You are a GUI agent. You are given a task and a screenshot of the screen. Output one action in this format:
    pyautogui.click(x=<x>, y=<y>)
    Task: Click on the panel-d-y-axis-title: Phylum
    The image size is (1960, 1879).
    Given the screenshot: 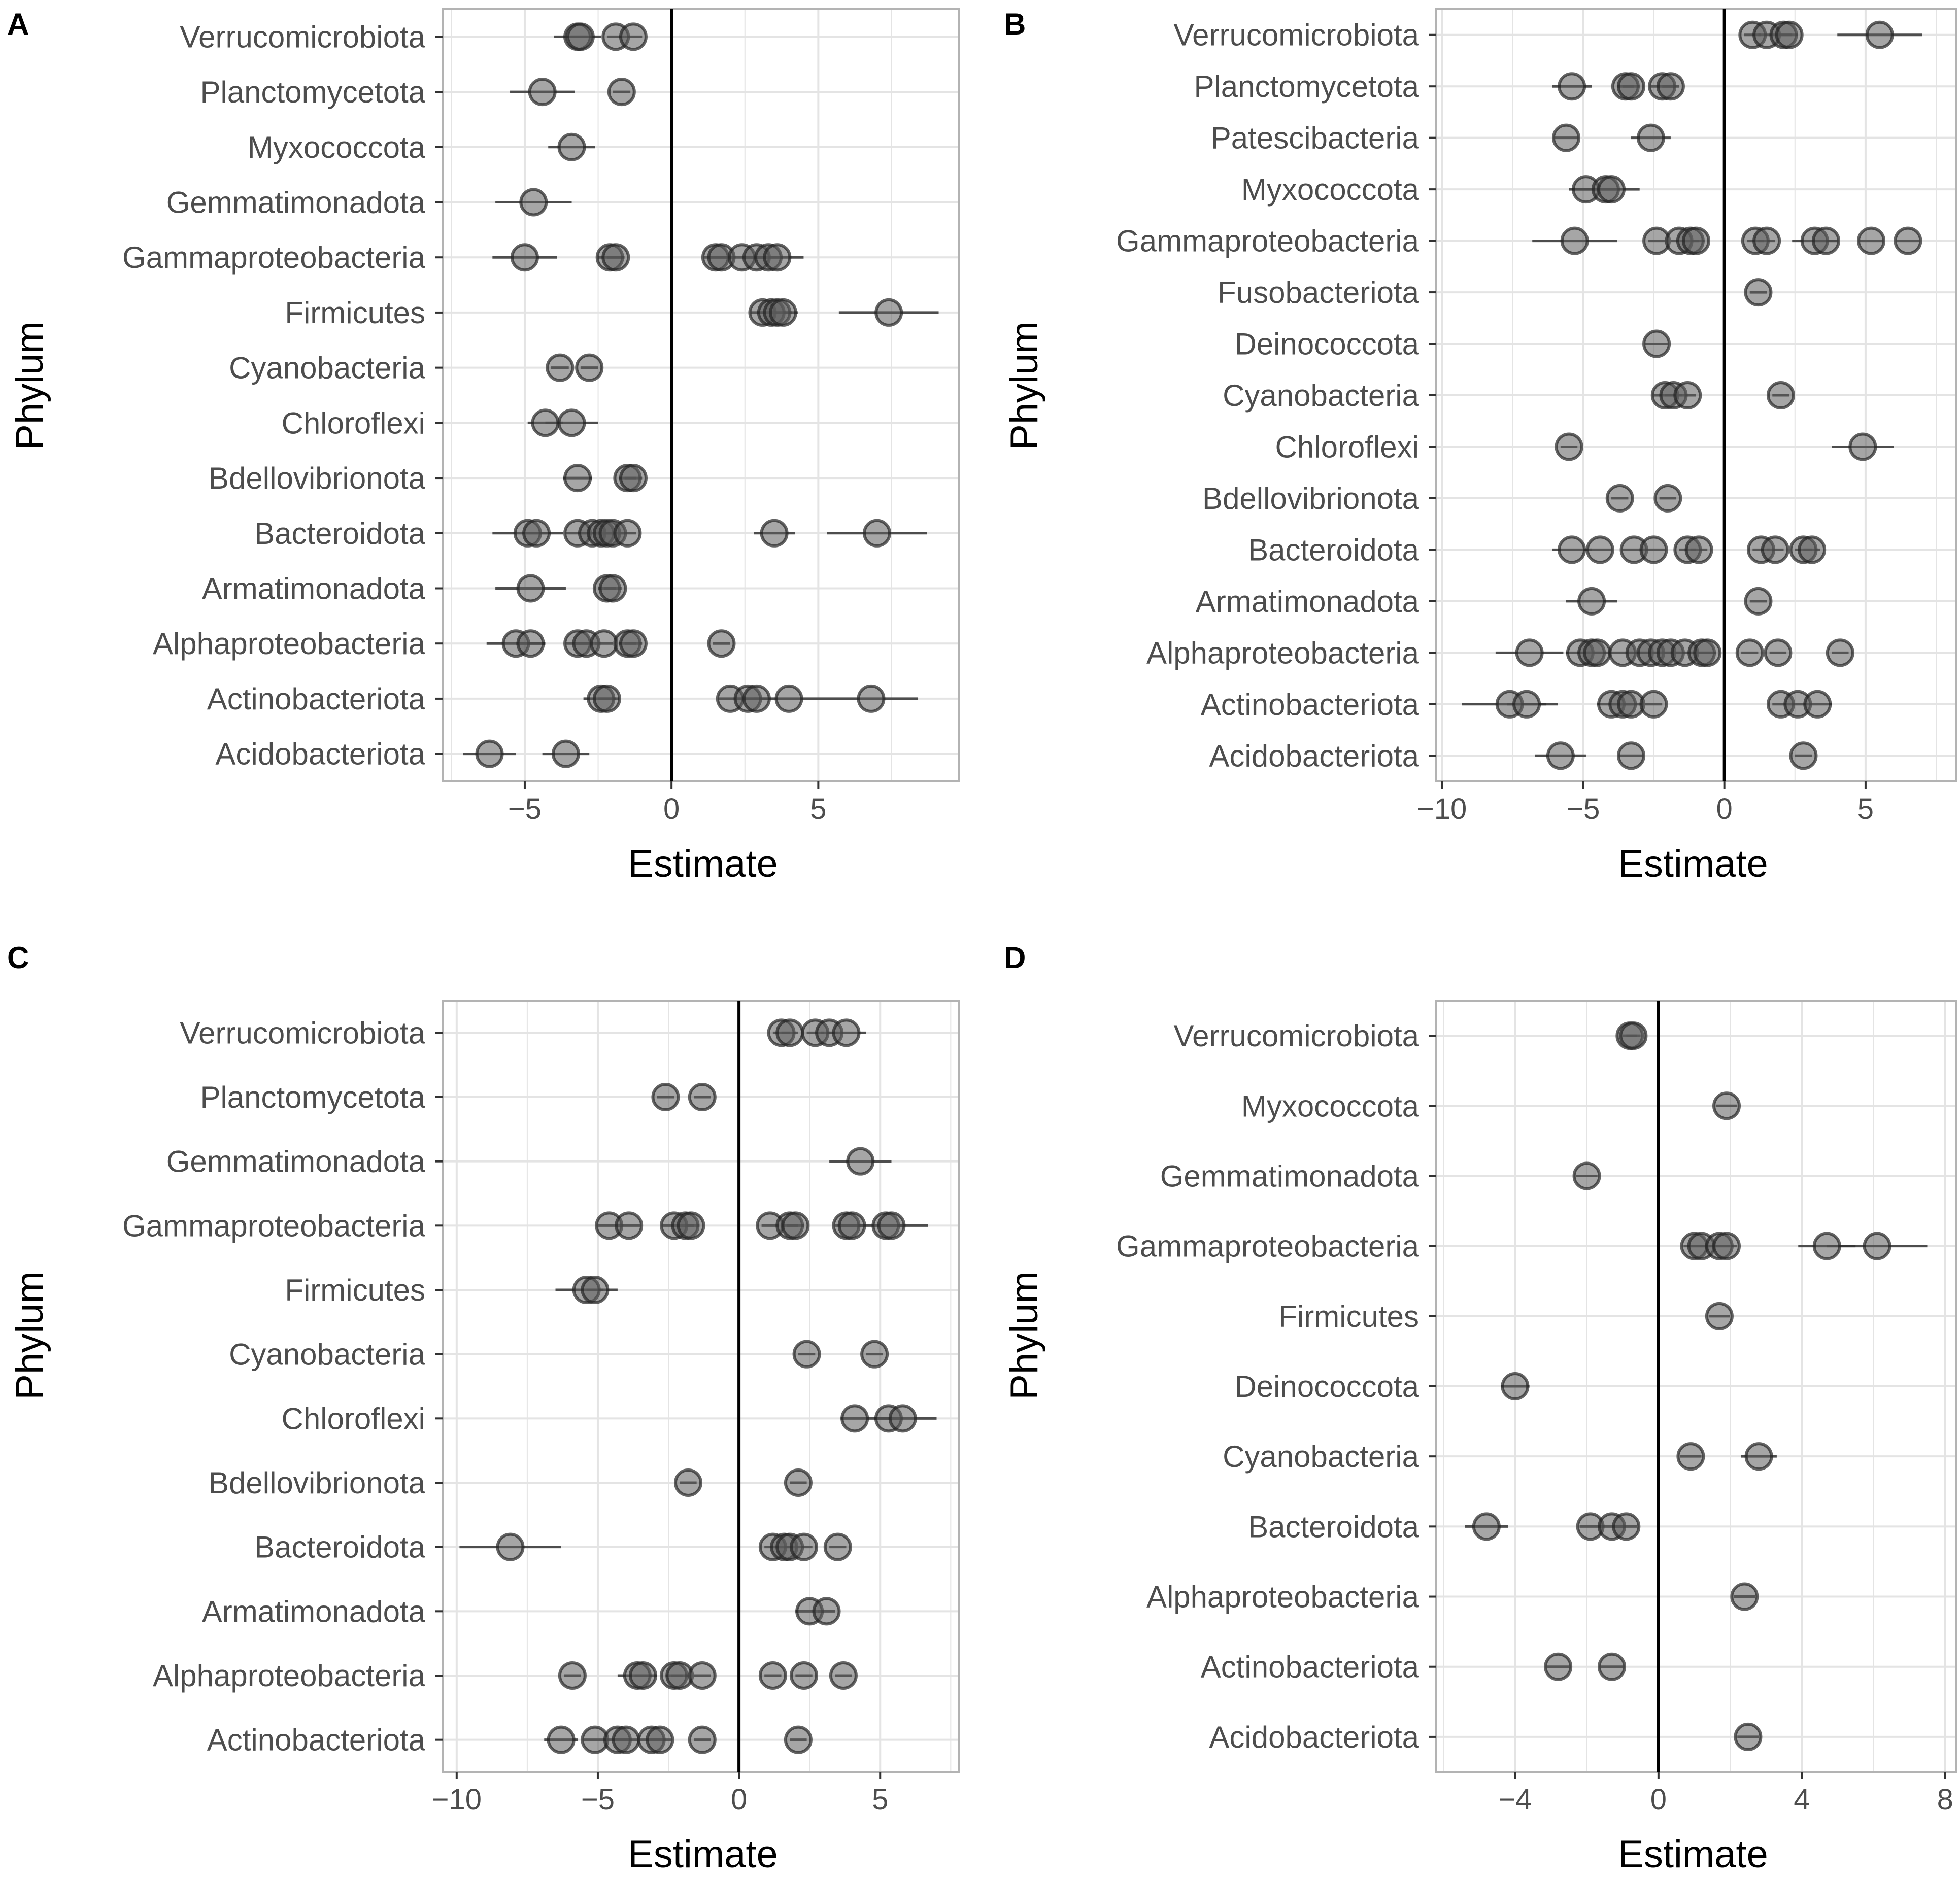 What is the action you would take?
    pyautogui.click(x=1024, y=1335)
    